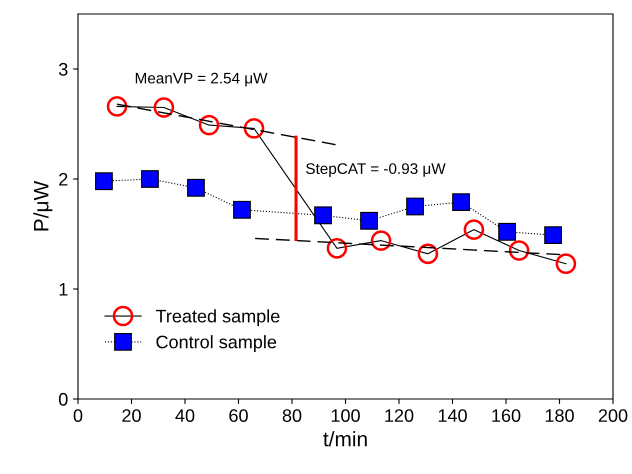 This screenshot has width=632, height=474. I want to click on x-tick-label: 20, so click(131, 415).